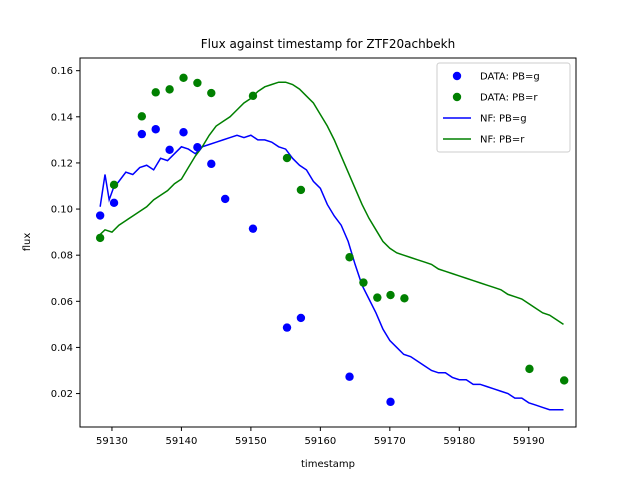 The height and width of the screenshot is (480, 640). Describe the element at coordinates (62, 210) in the screenshot. I see `y-tick-label: 0.10` at that location.